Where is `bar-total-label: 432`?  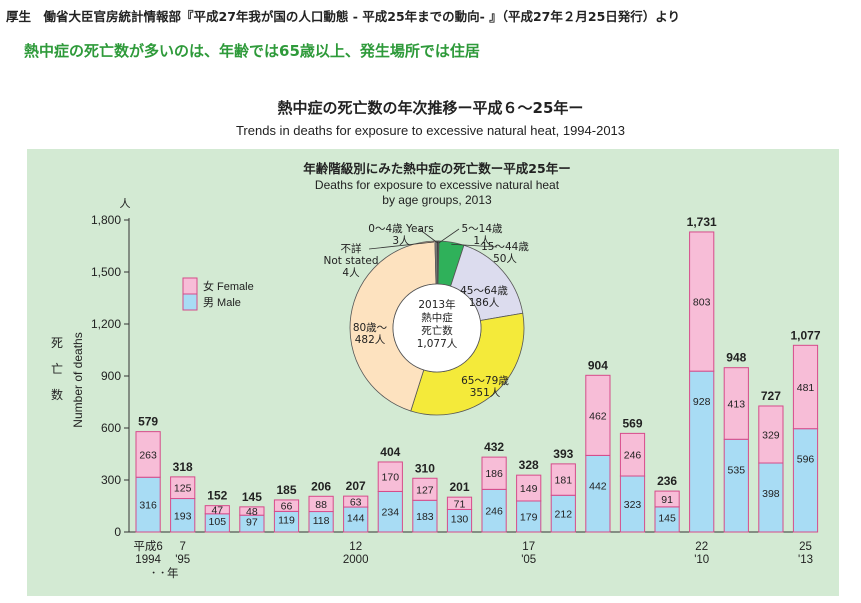
bar-total-label: 432 is located at coordinates (494, 447).